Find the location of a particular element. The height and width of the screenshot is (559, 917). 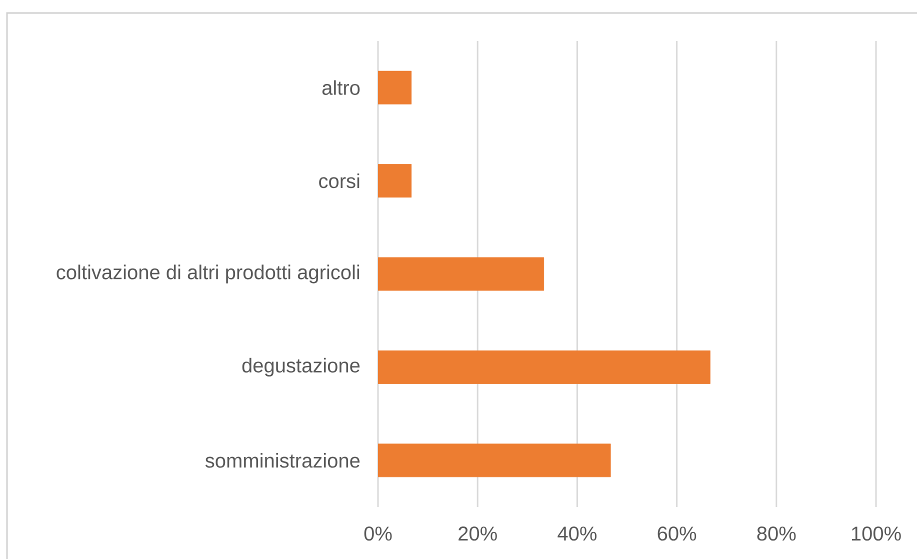

x-tick-label: 0% is located at coordinates (378, 533).